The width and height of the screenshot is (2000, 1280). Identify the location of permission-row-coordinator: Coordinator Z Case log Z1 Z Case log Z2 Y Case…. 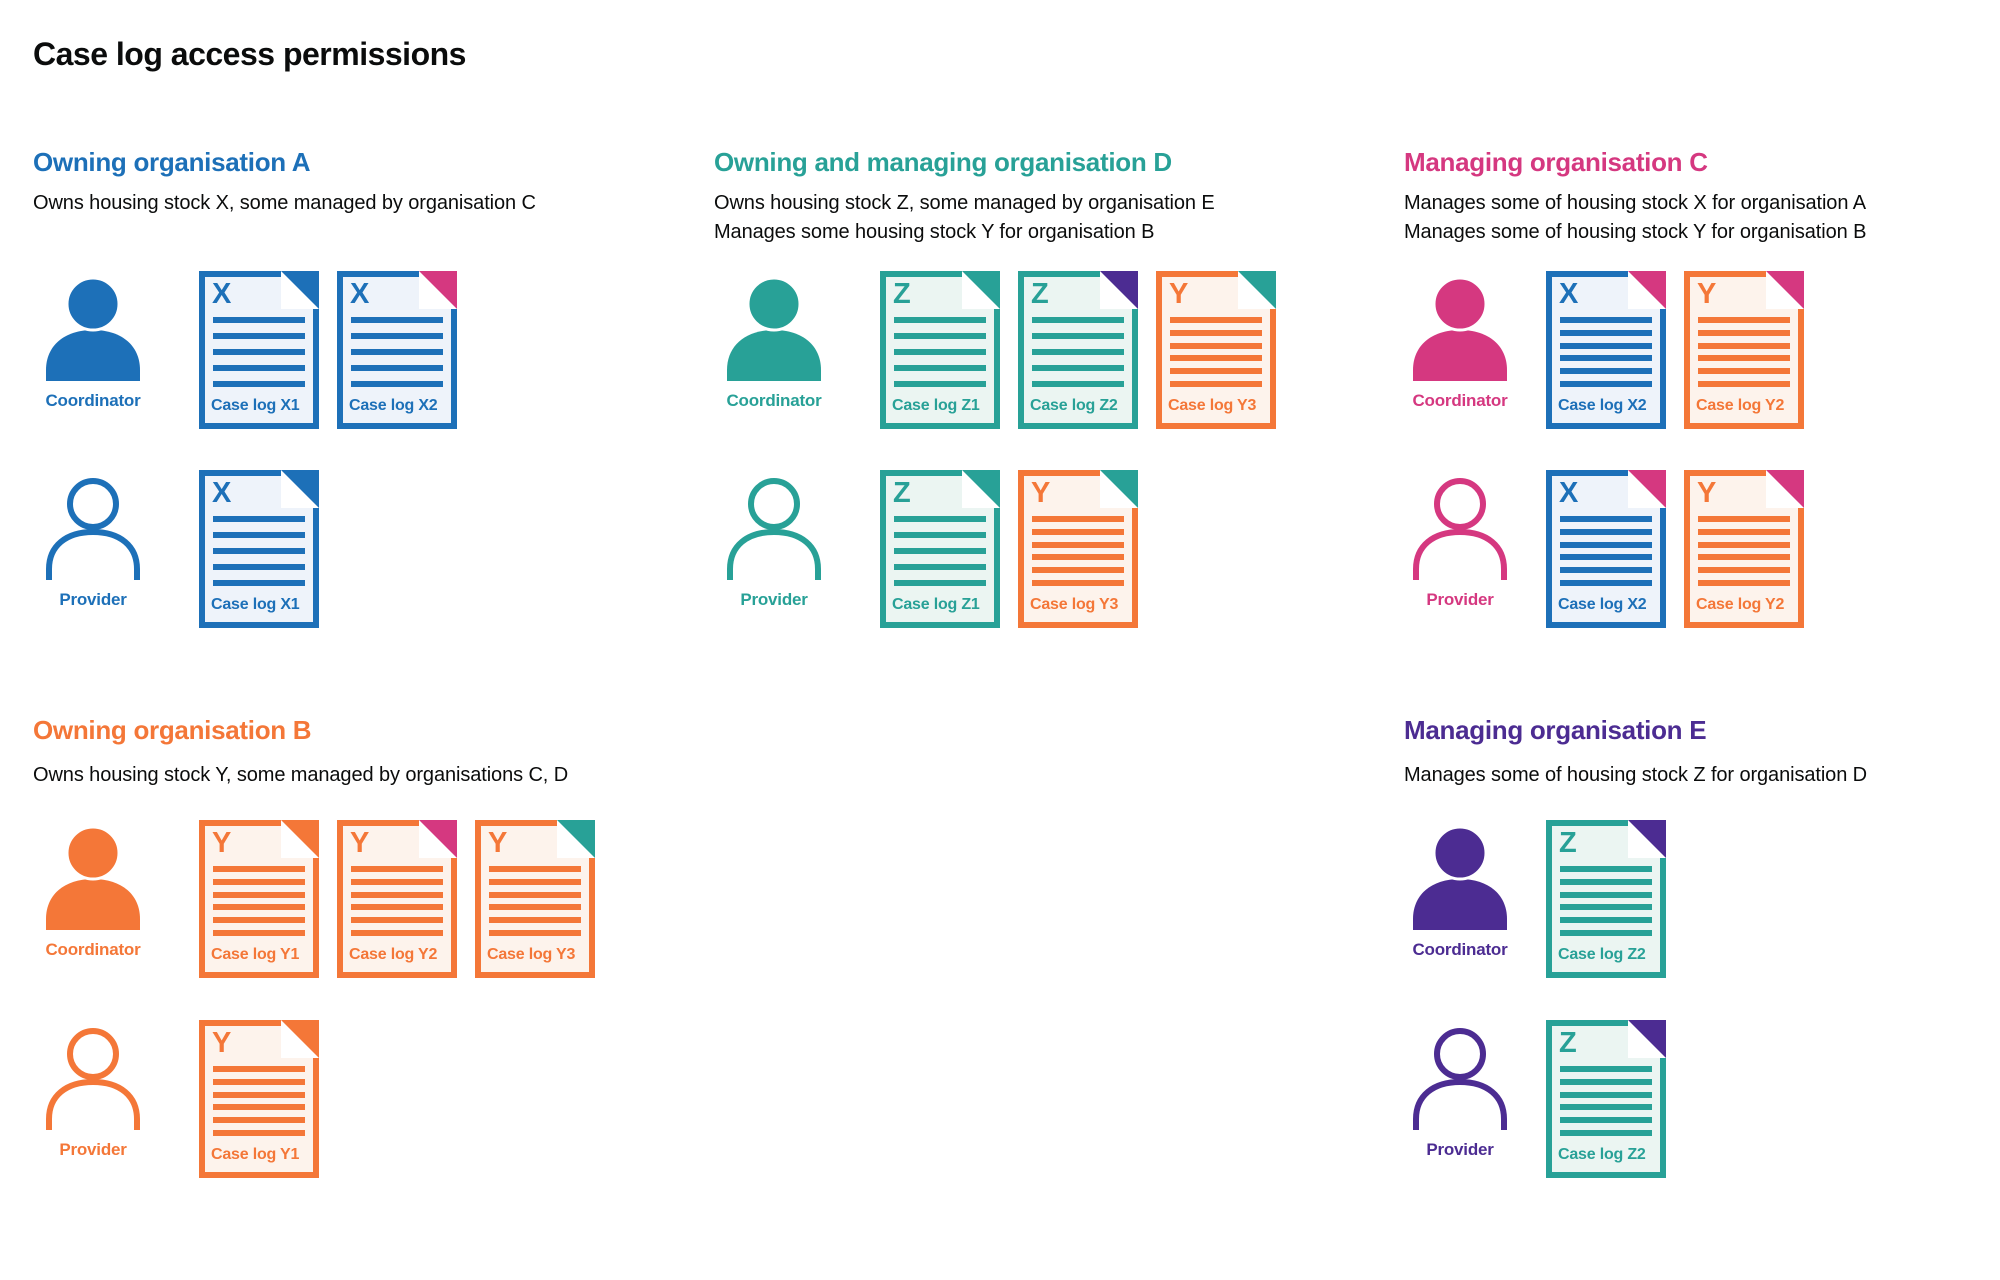
(995, 350).